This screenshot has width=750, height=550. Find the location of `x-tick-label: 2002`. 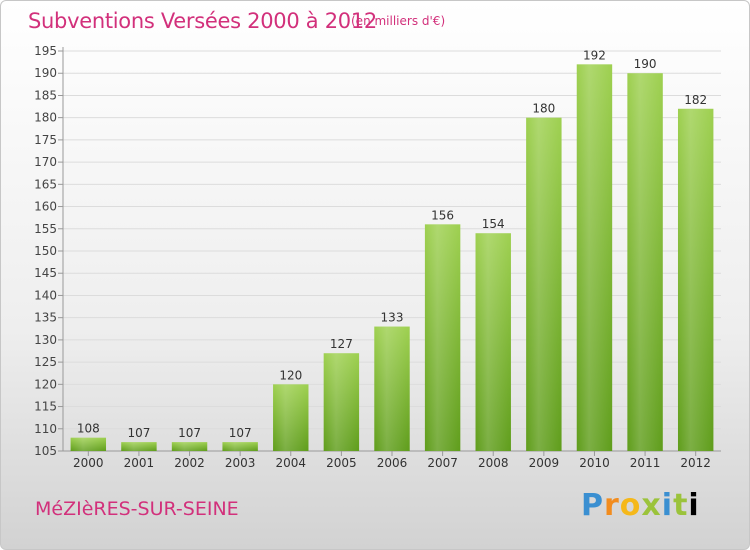

x-tick-label: 2002 is located at coordinates (189, 463).